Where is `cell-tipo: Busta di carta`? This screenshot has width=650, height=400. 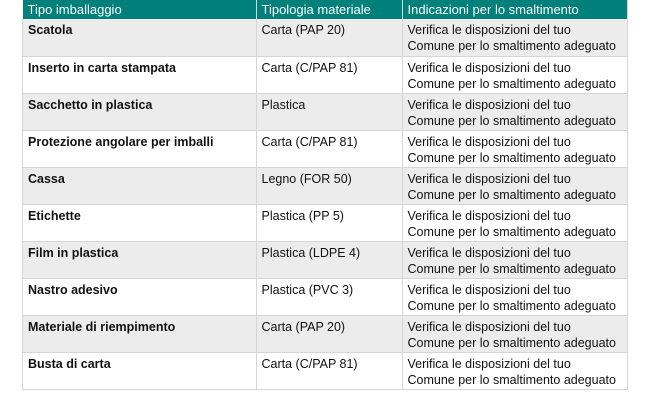
cell-tipo: Busta di carta is located at coordinates (139, 371).